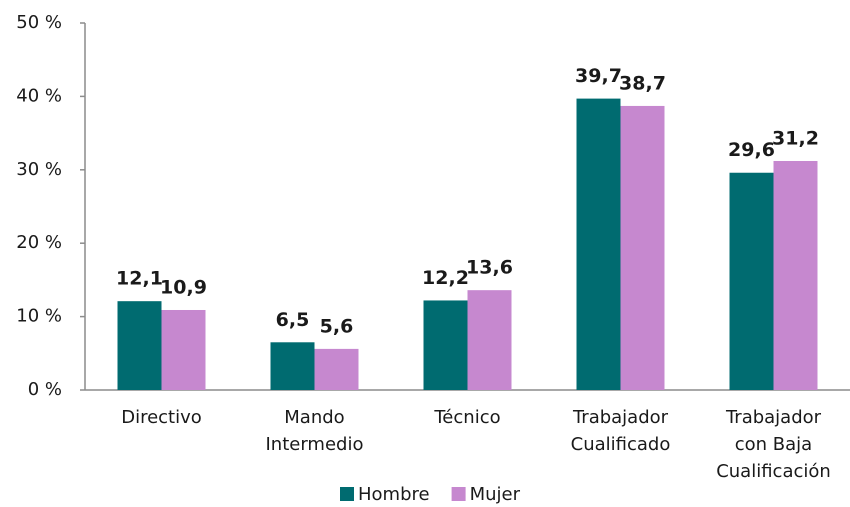 This screenshot has height=507, width=850. Describe the element at coordinates (139, 279) in the screenshot. I see `value-label: 12,1` at that location.